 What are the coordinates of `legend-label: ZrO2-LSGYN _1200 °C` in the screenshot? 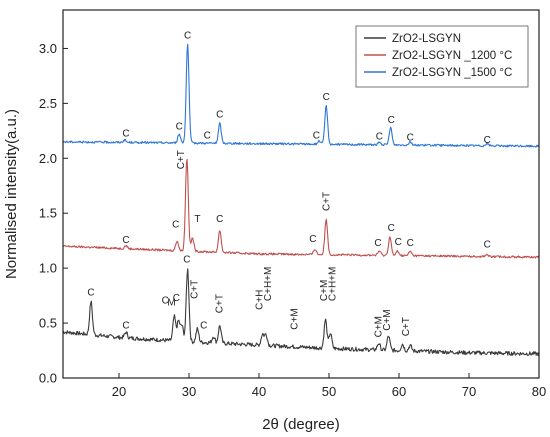 It's located at (452, 56).